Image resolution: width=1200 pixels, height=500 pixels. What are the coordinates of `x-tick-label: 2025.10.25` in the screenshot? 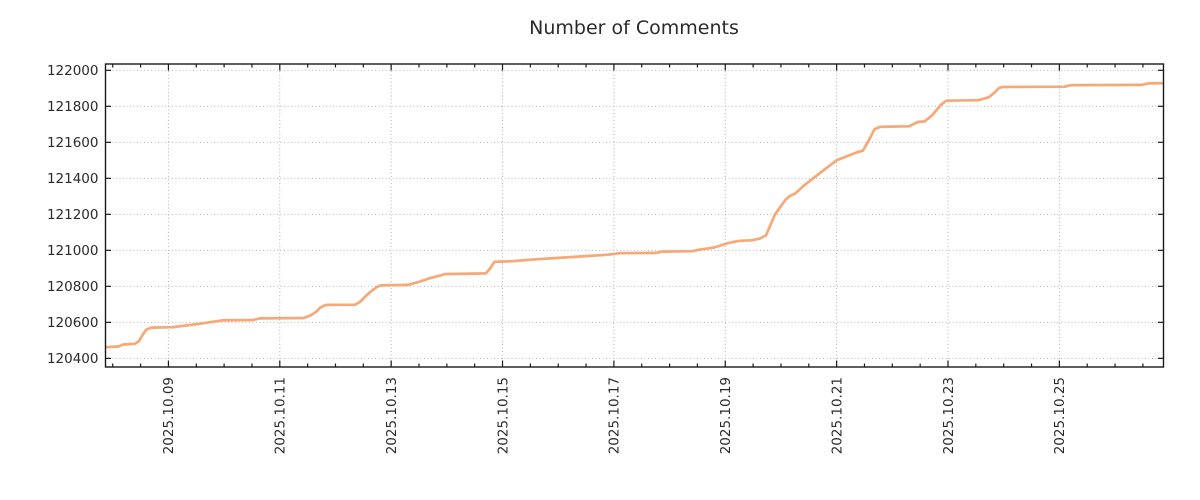 It's located at (1060, 415).